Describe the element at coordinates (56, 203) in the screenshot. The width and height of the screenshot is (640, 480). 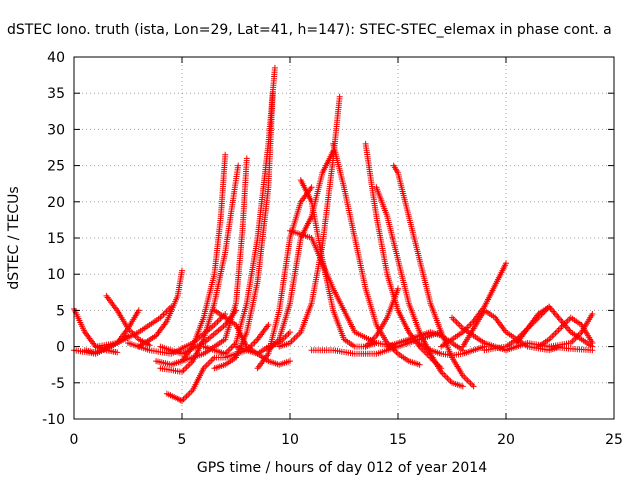
I see `y-tick-label: 20` at that location.